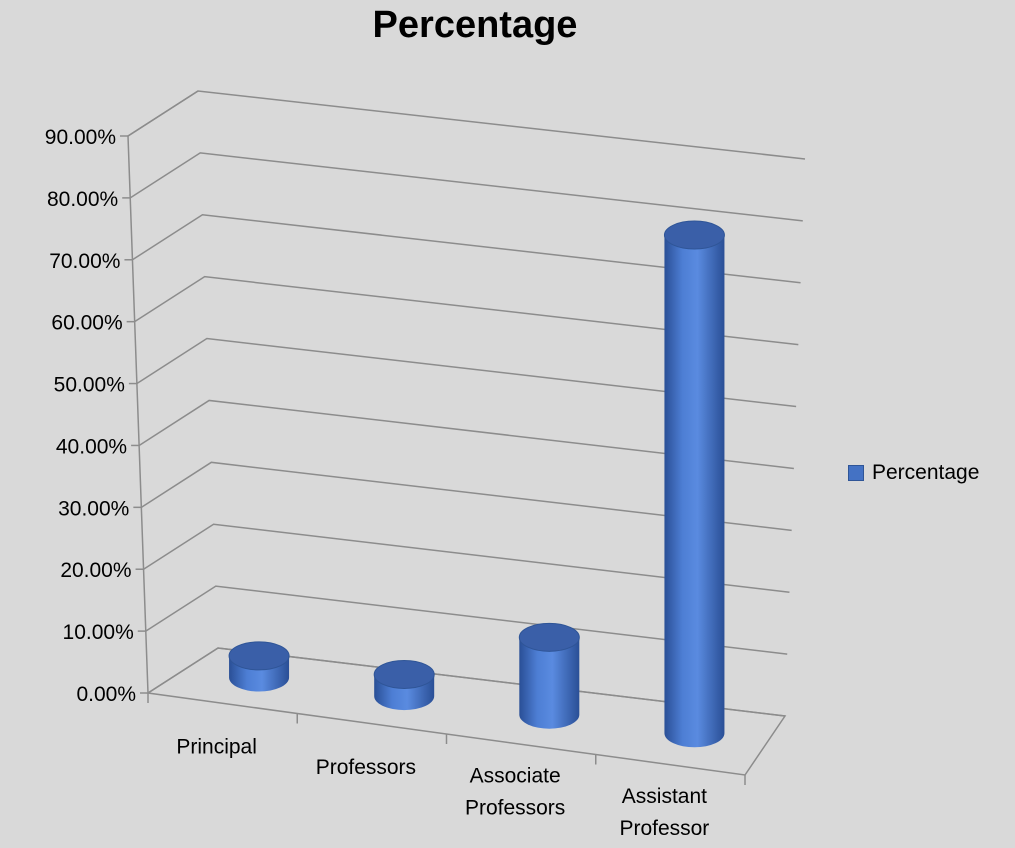 This screenshot has width=1015, height=848. Describe the element at coordinates (856, 473) in the screenshot. I see `legend-swatch` at that location.